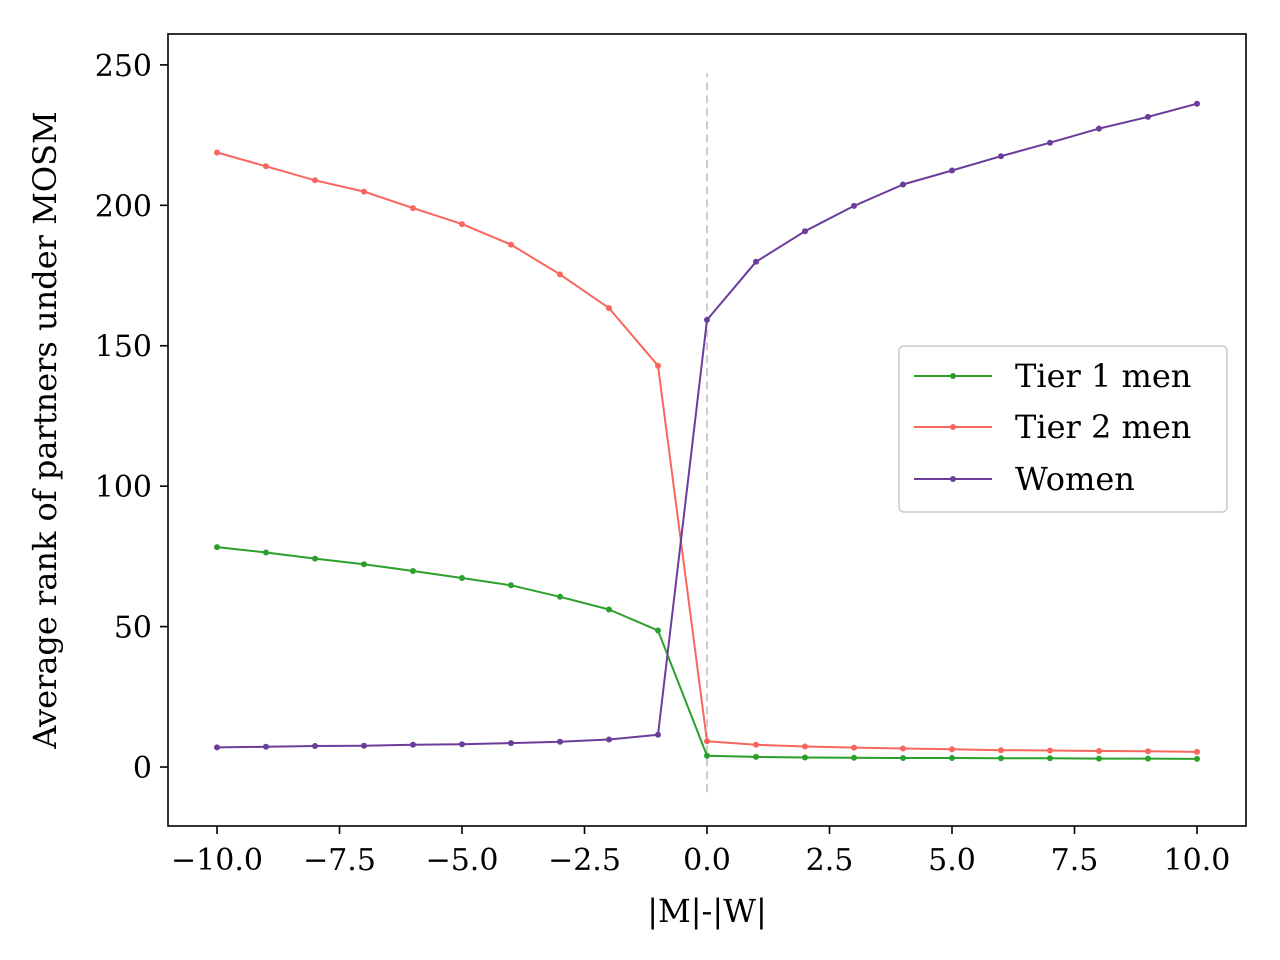 This screenshot has height=960, width=1280. Describe the element at coordinates (953, 479) in the screenshot. I see `legend-marker-women` at that location.